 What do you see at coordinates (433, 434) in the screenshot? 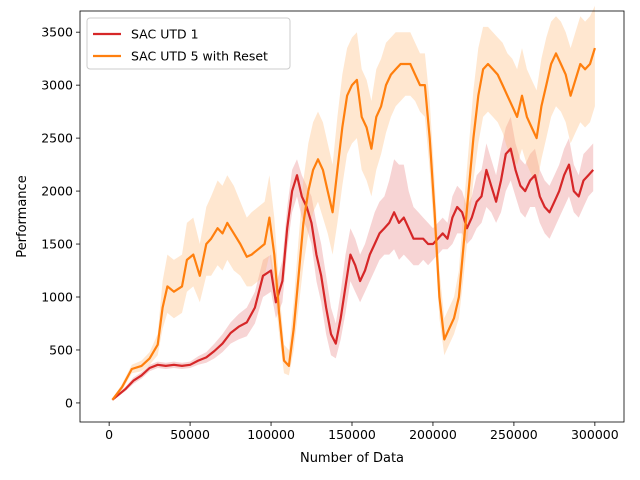
I see `x-tick-label: 200000` at bounding box center [433, 434].